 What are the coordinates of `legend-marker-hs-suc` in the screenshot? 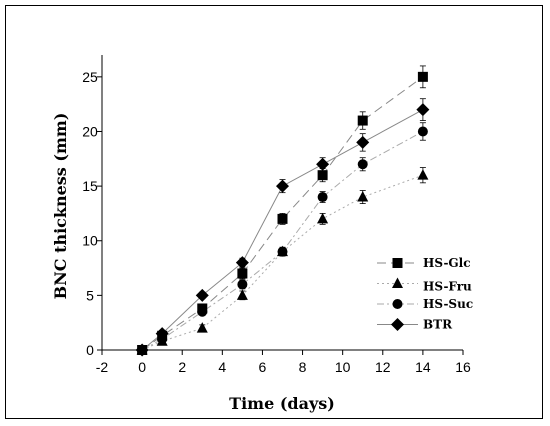 It's located at (397, 304).